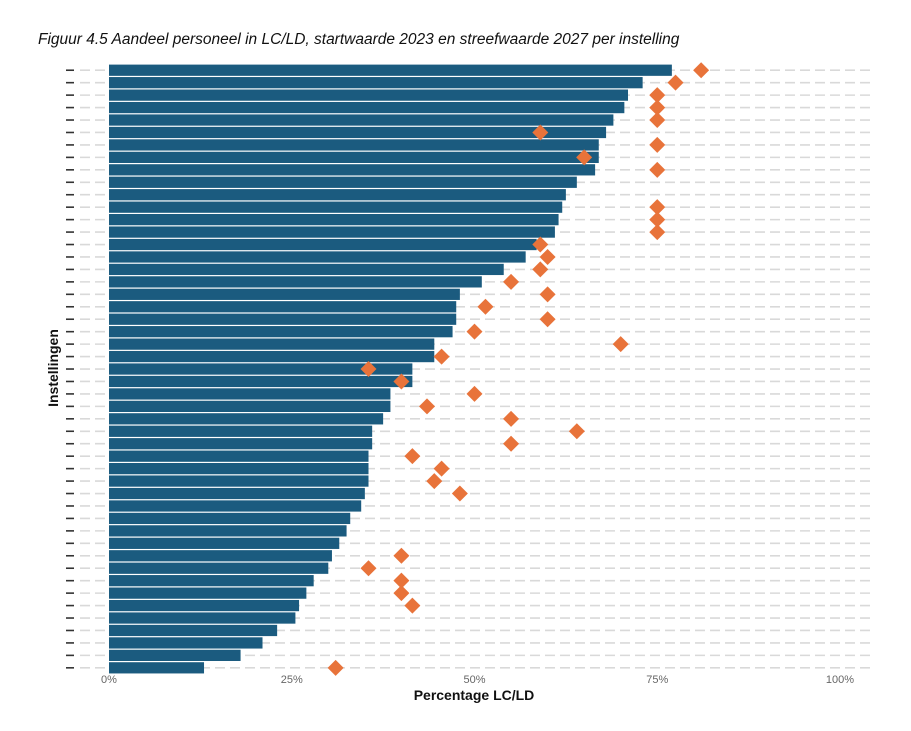 This screenshot has width=911, height=731. I want to click on x-tick-label: 0%, so click(109, 680).